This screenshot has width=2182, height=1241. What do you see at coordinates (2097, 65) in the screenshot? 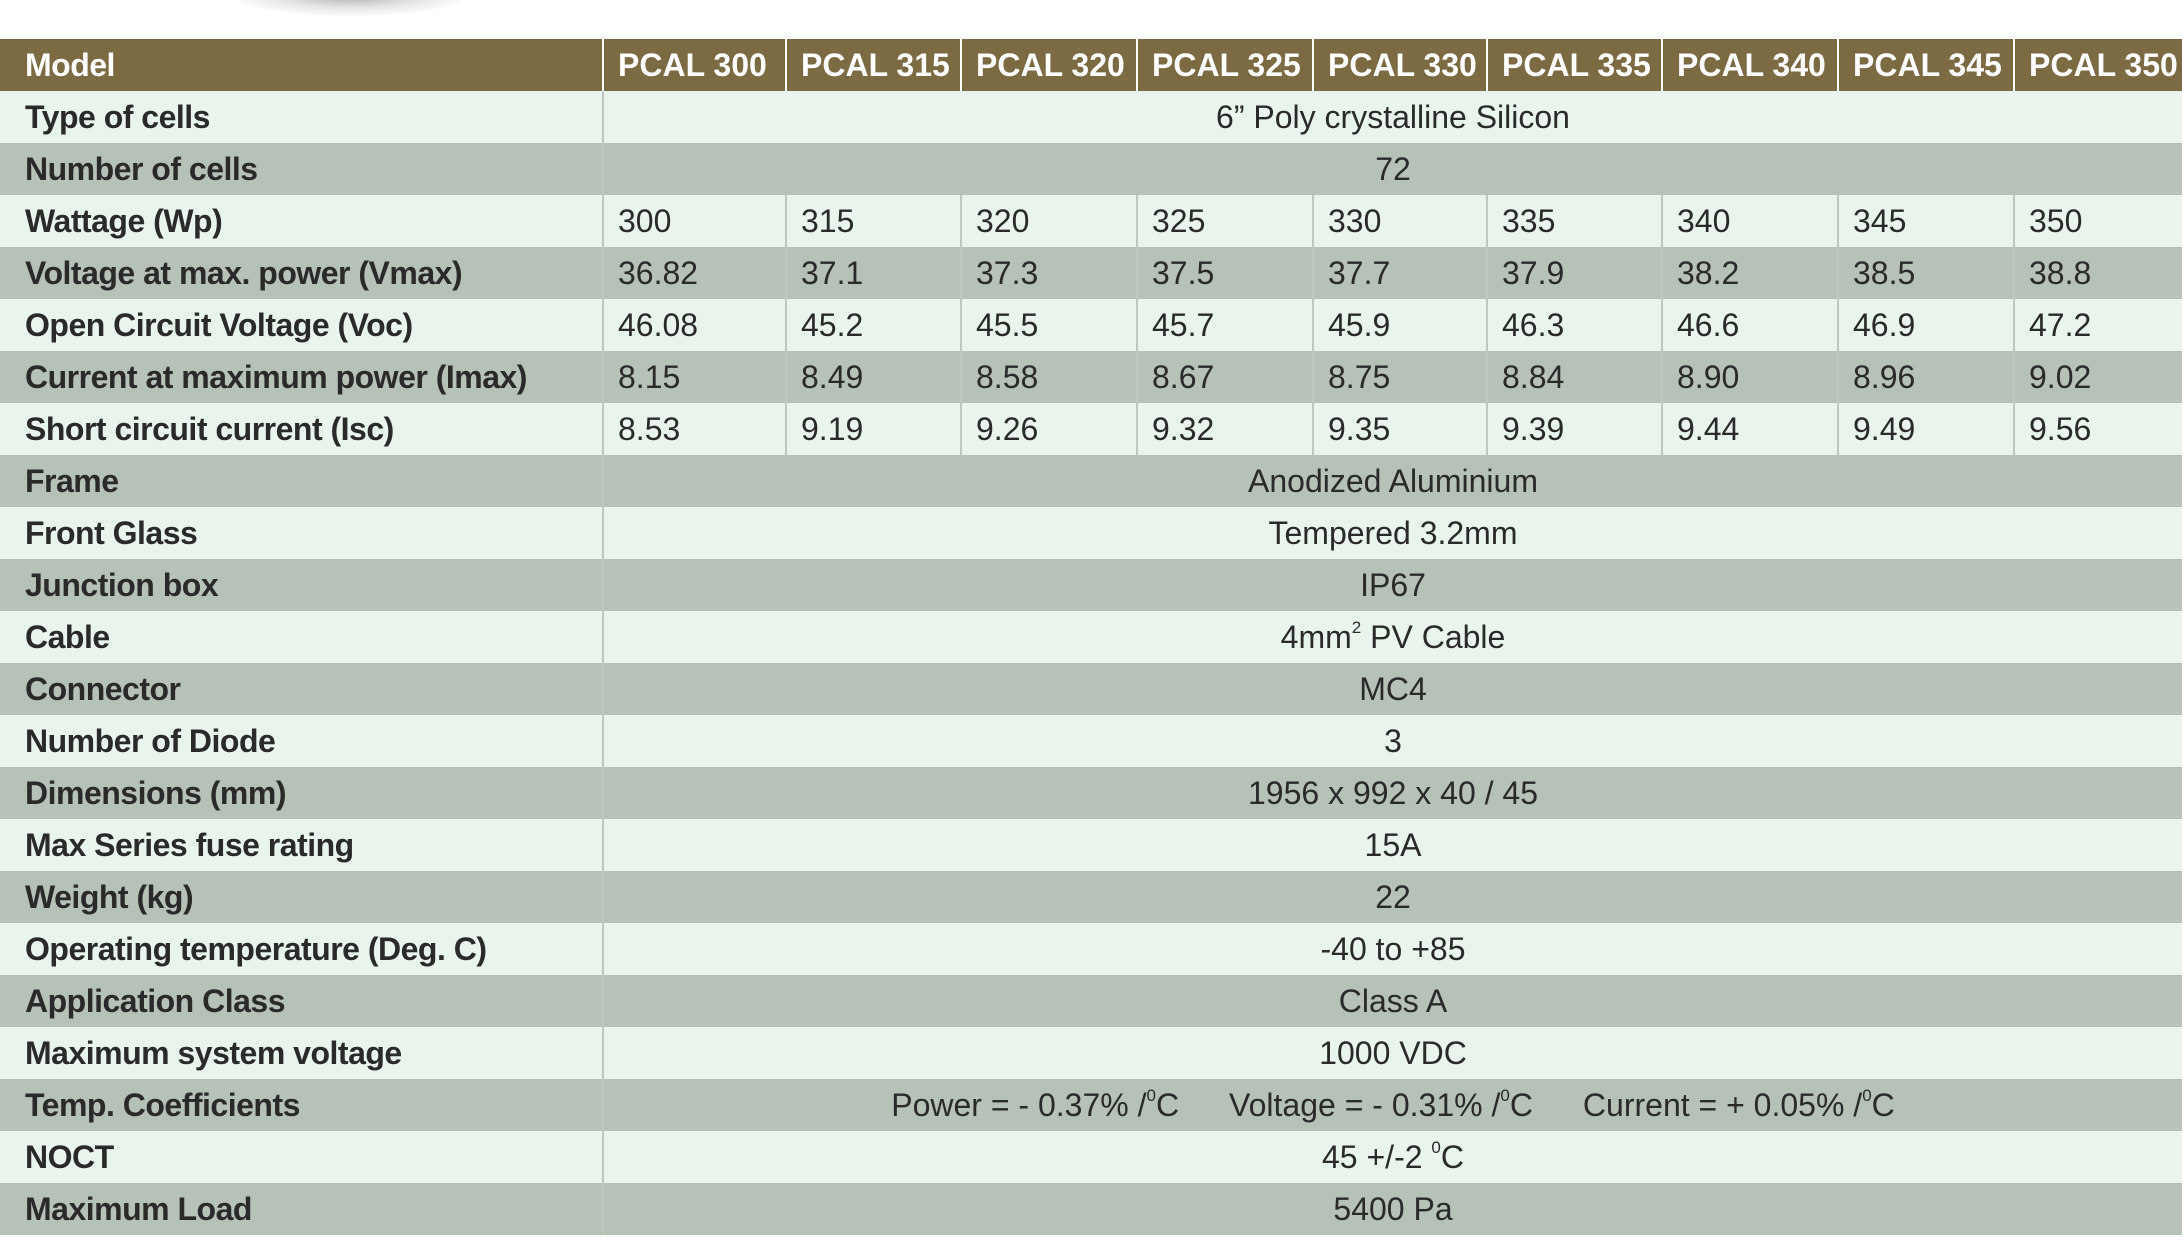
I see `header-model: PCAL 350` at bounding box center [2097, 65].